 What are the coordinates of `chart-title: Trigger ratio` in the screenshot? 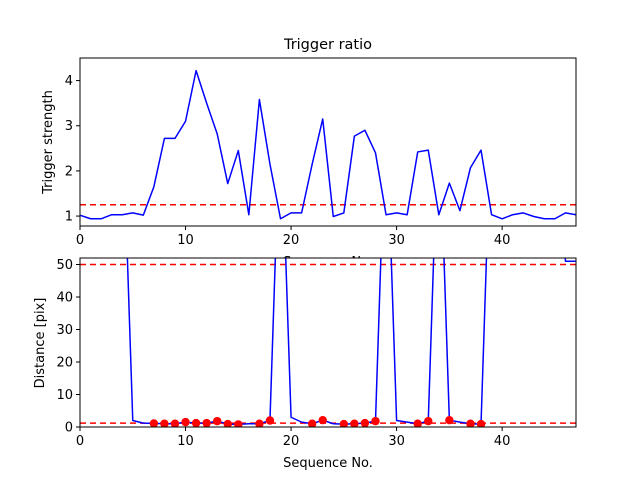 It's located at (327, 45).